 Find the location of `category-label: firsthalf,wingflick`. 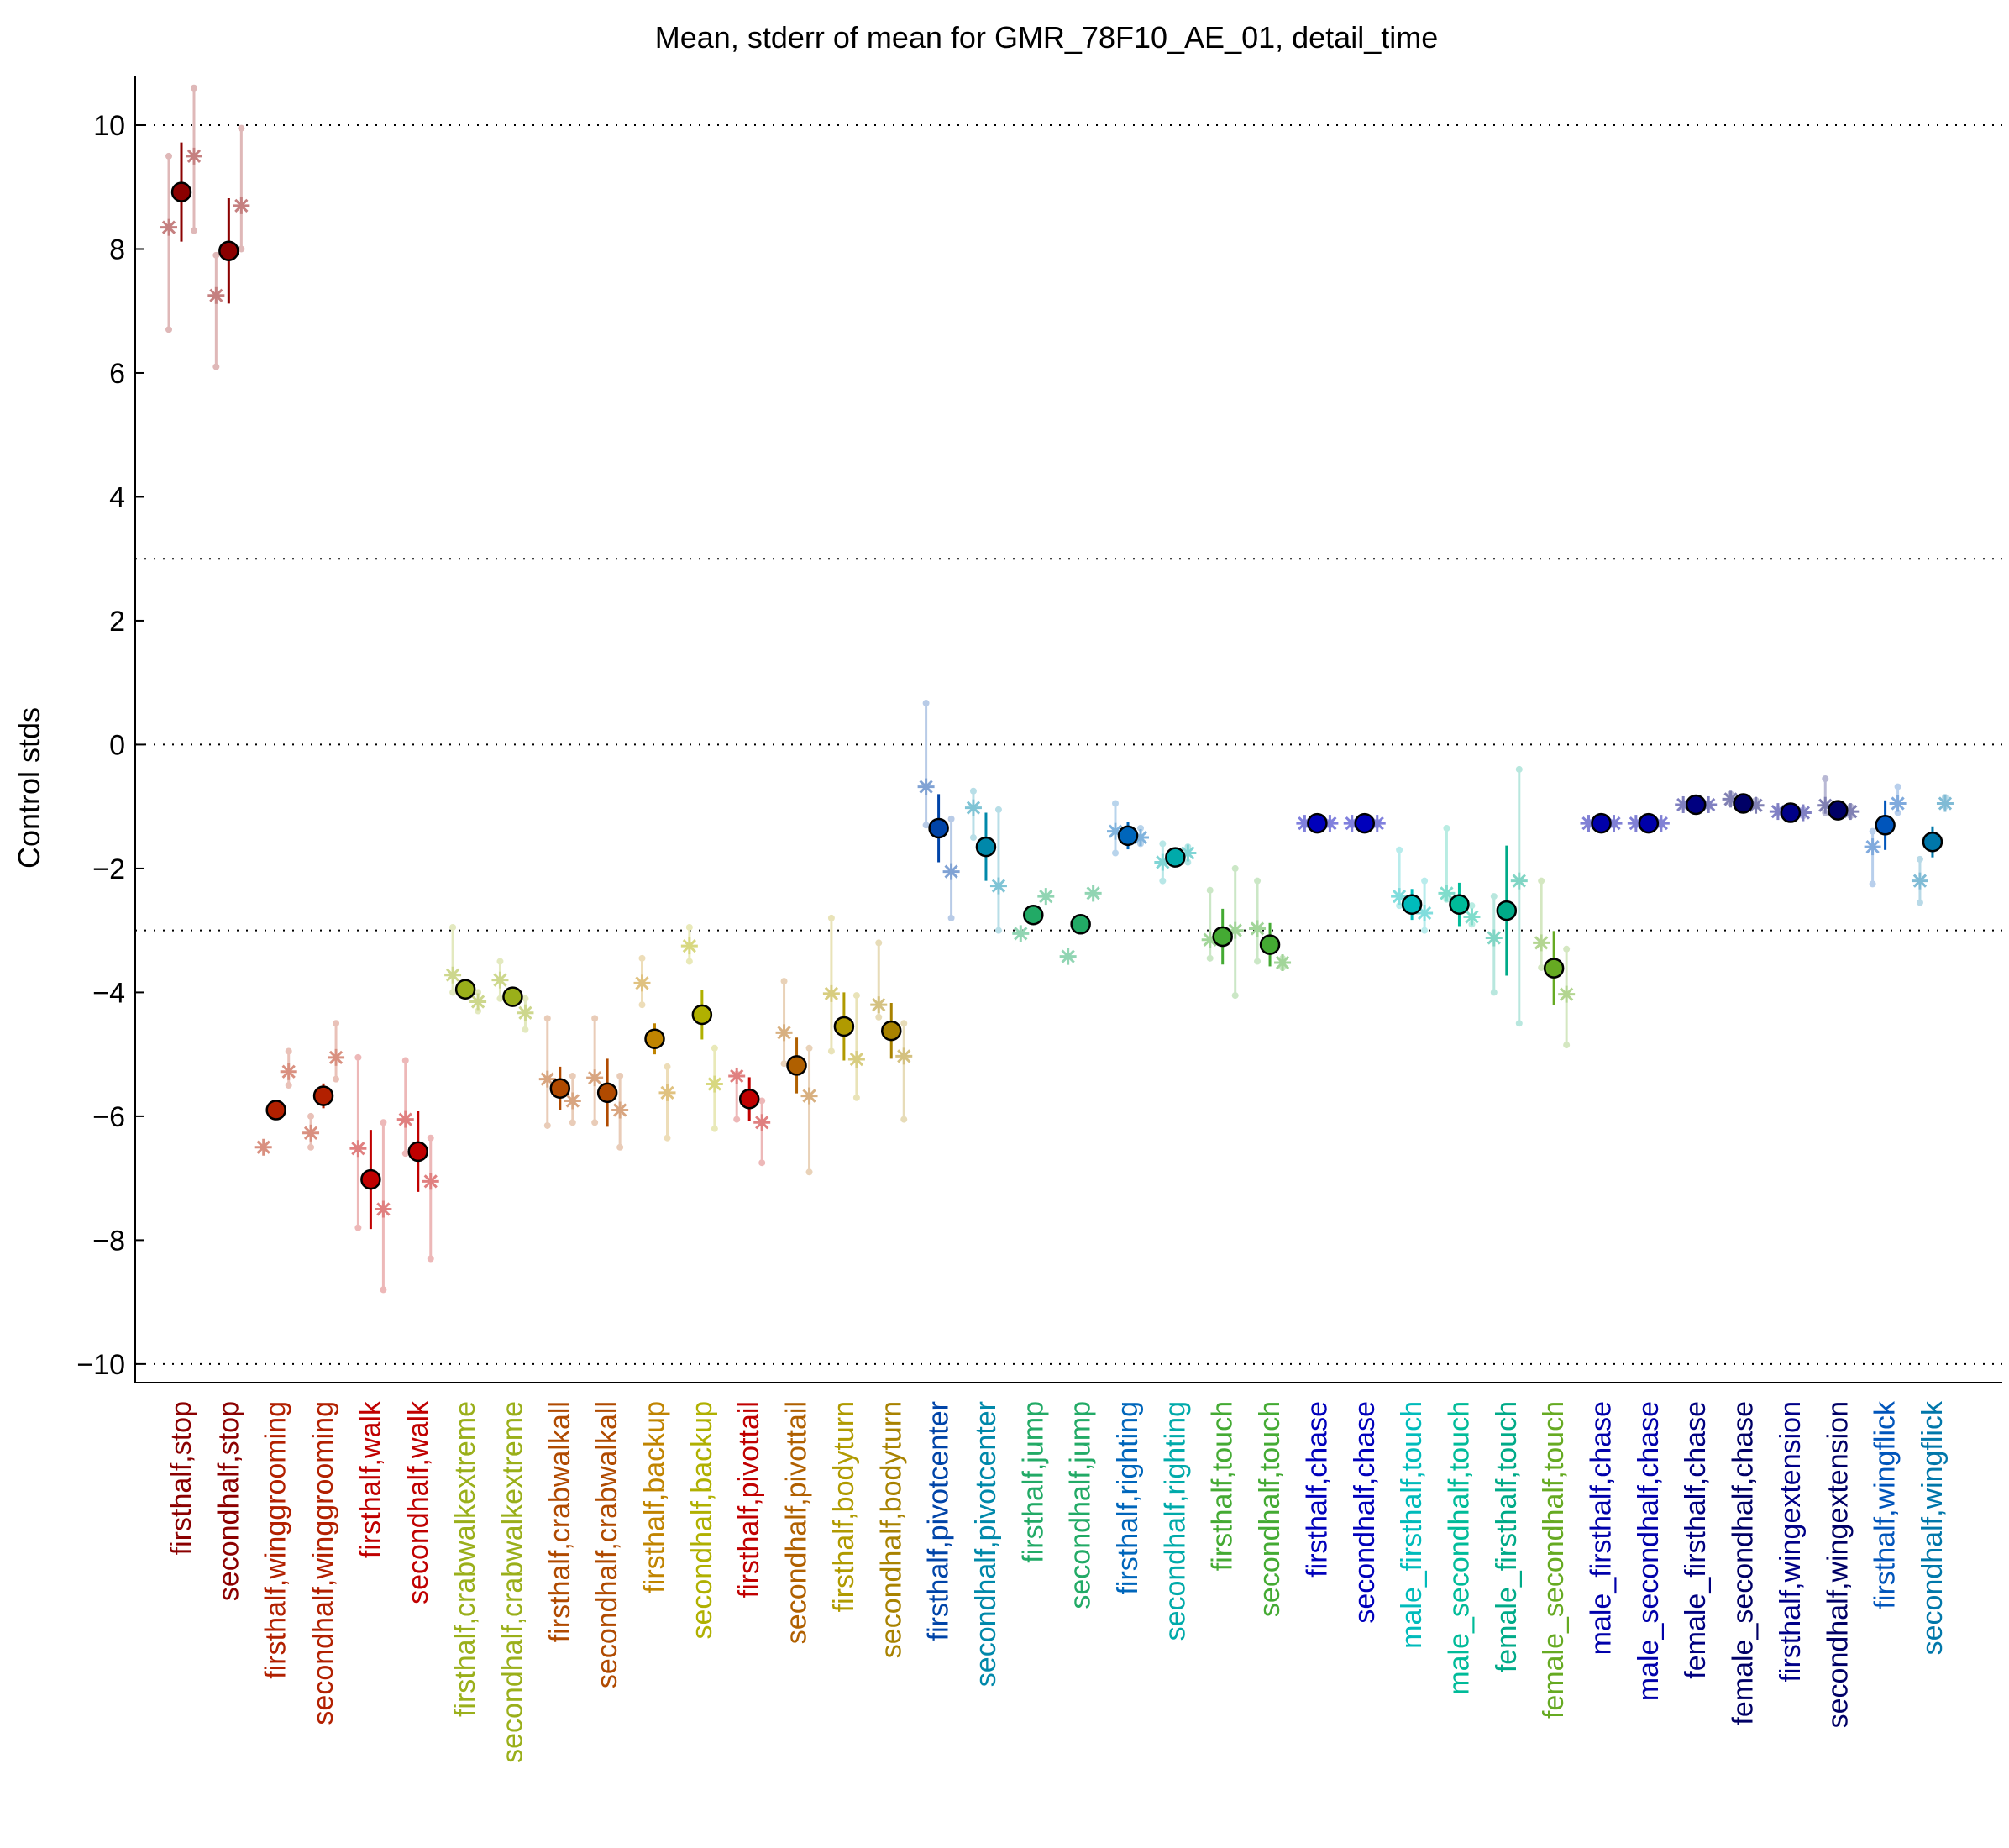

category-label: firsthalf,wingflick is located at coordinates (1885, 1504).